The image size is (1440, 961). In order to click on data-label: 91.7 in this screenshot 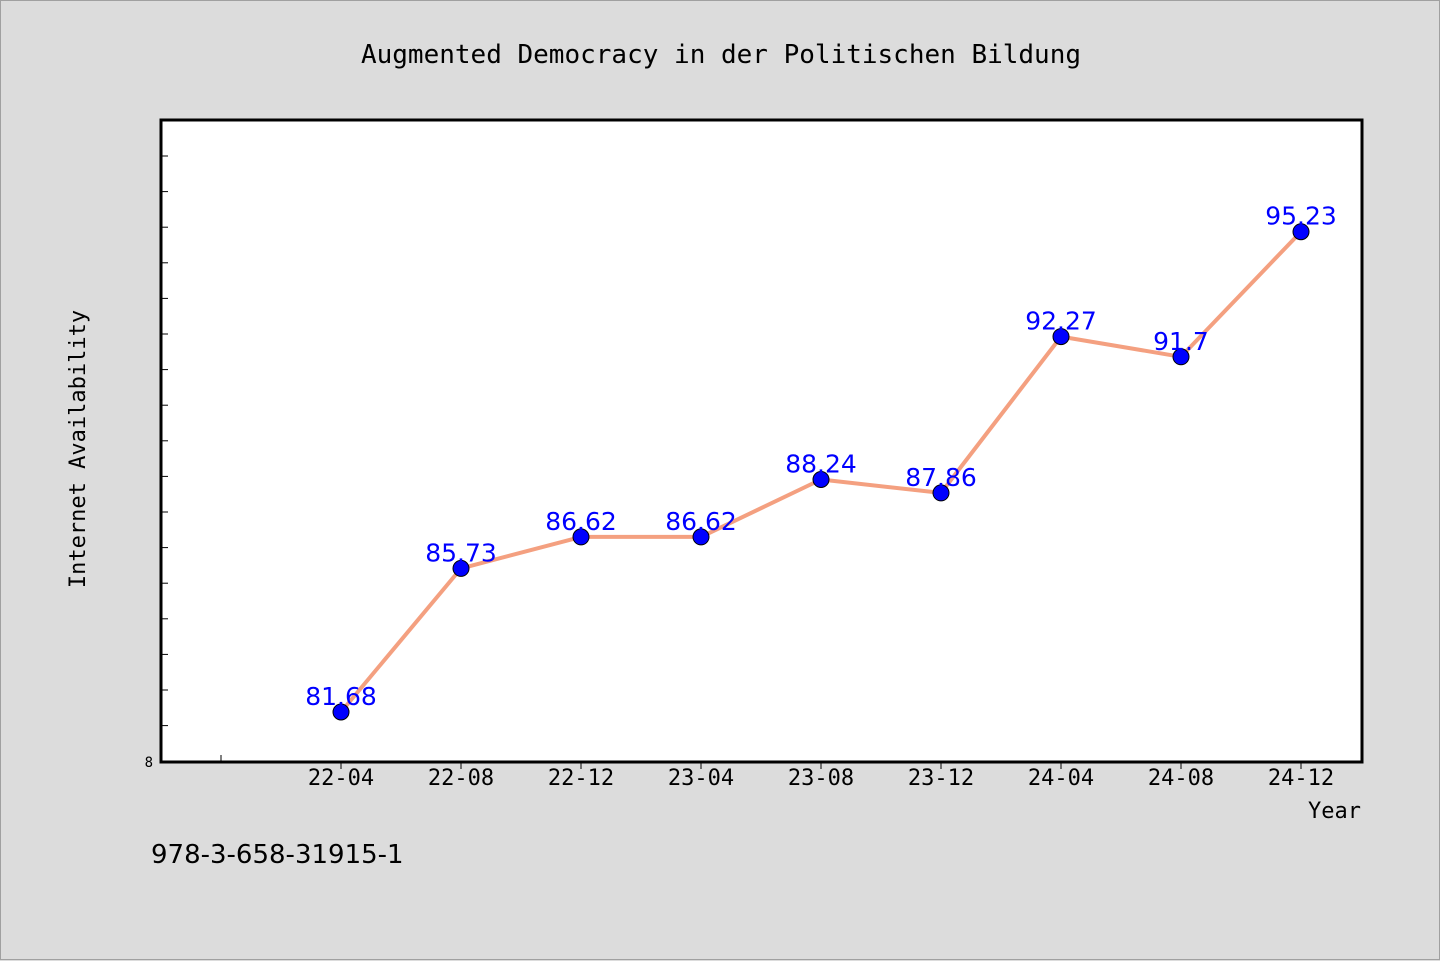, I will do `click(1181, 341)`.